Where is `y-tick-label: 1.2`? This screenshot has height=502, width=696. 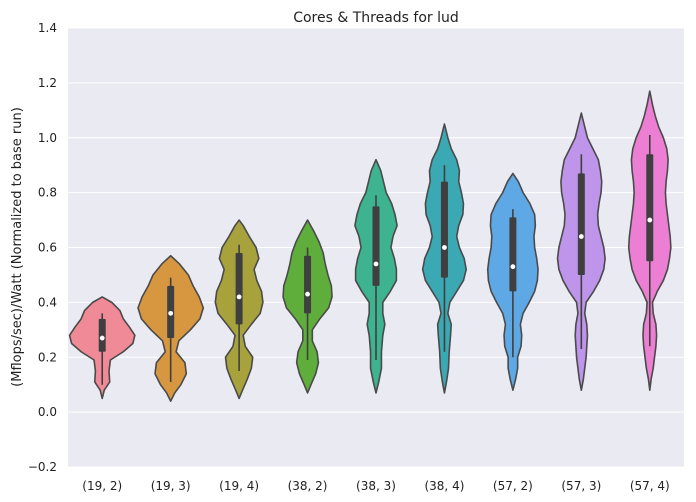 y-tick-label: 1.2 is located at coordinates (47, 83).